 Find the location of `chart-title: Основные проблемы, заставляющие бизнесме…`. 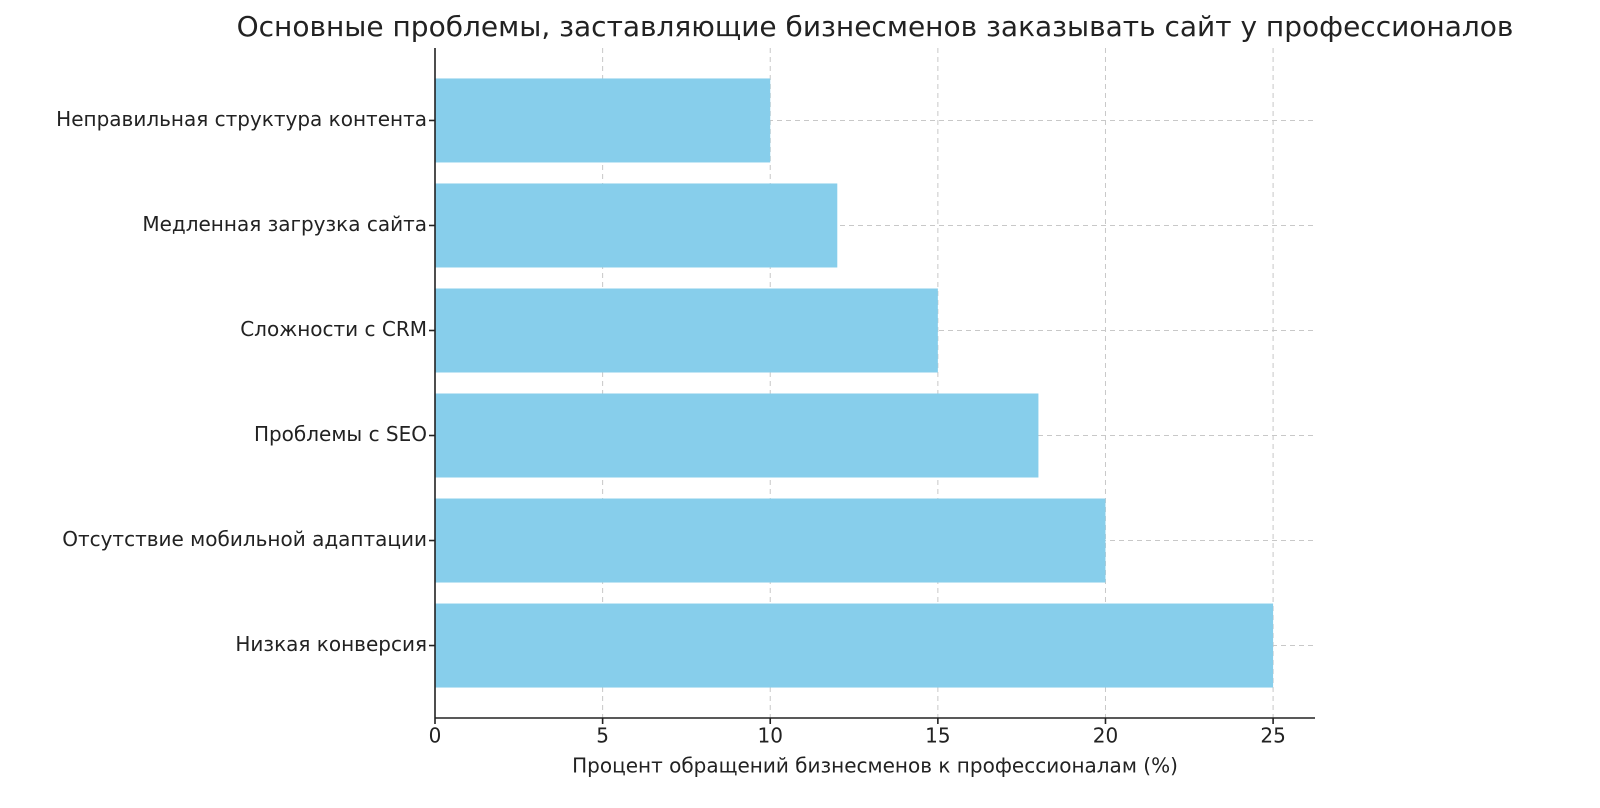

chart-title: Основные проблемы, заставляющие бизнесме… is located at coordinates (875, 26).